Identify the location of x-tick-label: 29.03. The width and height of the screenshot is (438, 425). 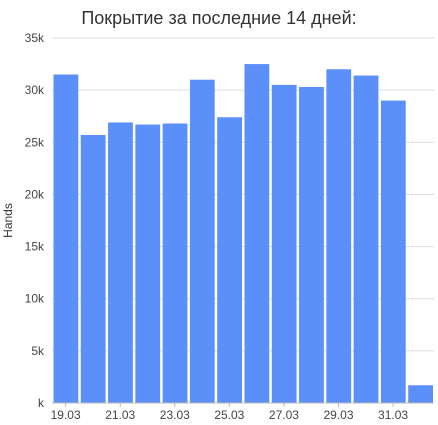
(338, 415).